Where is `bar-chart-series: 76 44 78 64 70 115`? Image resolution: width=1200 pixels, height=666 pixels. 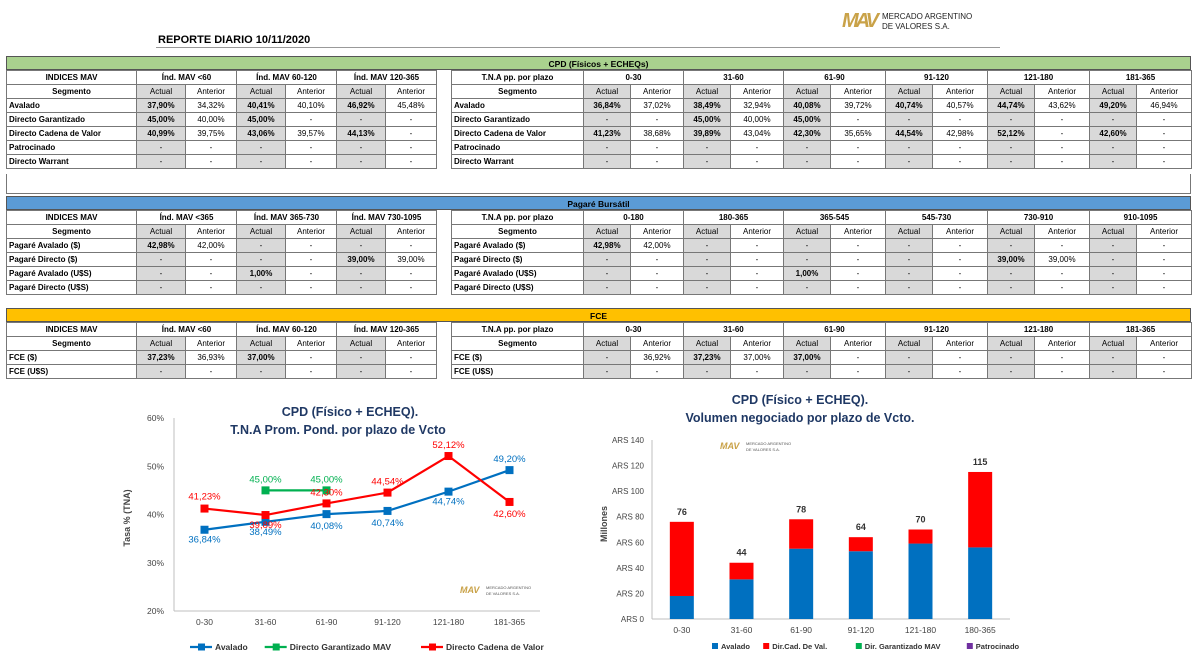 bar-chart-series: 76 44 78 64 70 115 is located at coordinates (831, 538).